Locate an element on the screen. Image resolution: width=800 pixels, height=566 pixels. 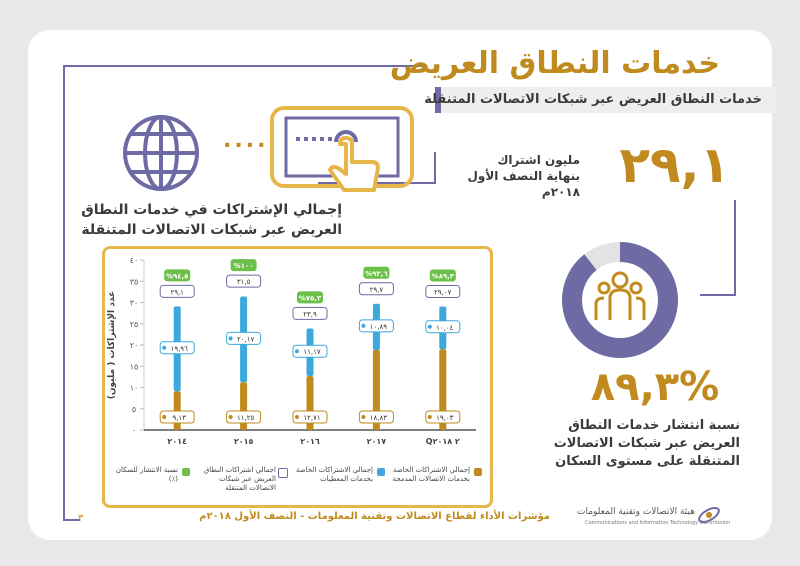
value-label-total: ٢٣,٩ is located at coordinates (310, 314).